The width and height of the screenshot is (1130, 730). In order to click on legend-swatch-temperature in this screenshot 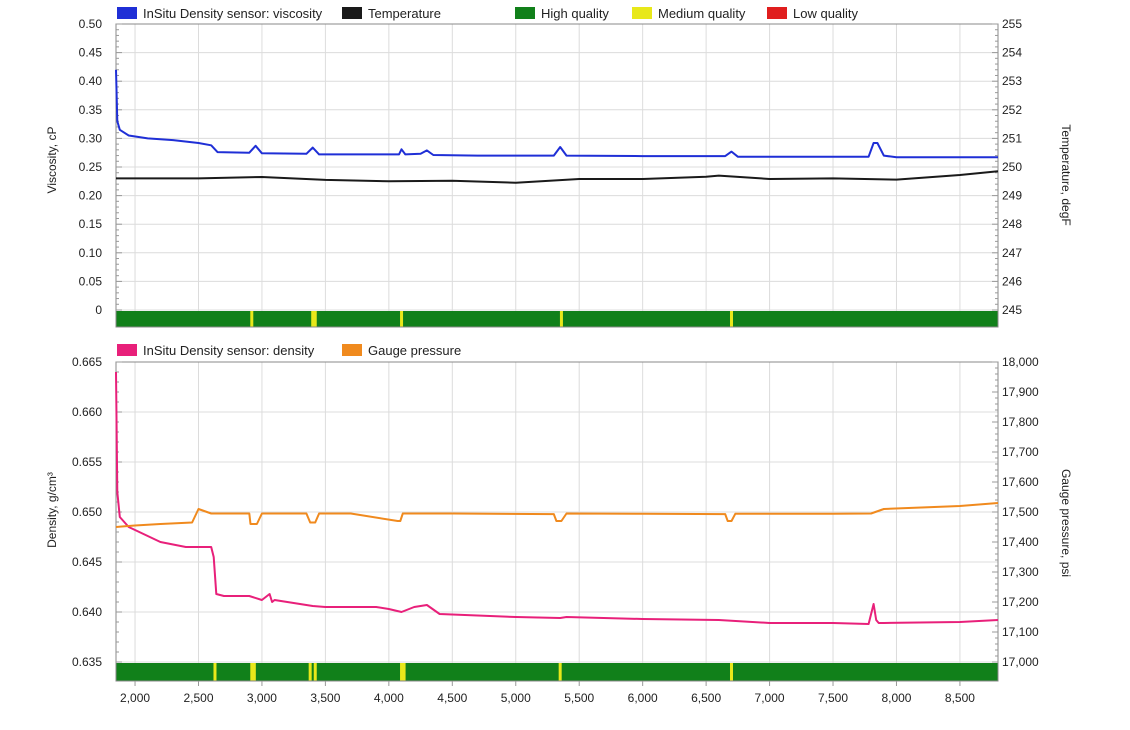, I will do `click(352, 13)`.